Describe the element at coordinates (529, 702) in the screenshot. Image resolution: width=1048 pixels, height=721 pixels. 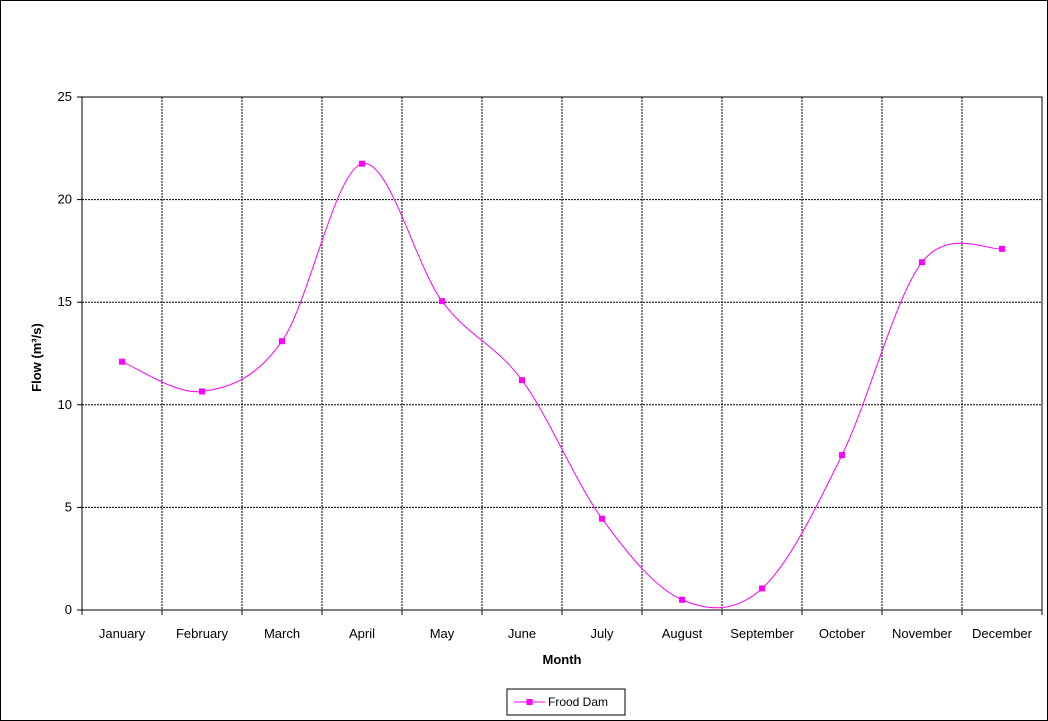
I see `legend-swatch-marker` at that location.